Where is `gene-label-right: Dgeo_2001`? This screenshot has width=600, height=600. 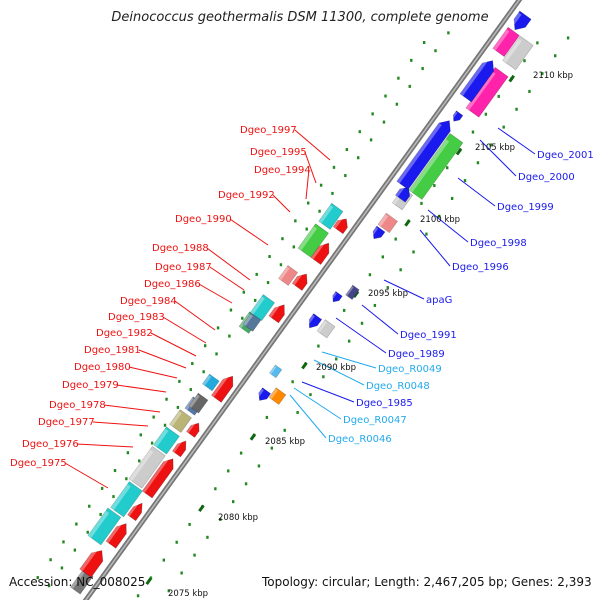
gene-label-right: Dgeo_2001 is located at coordinates (565, 155).